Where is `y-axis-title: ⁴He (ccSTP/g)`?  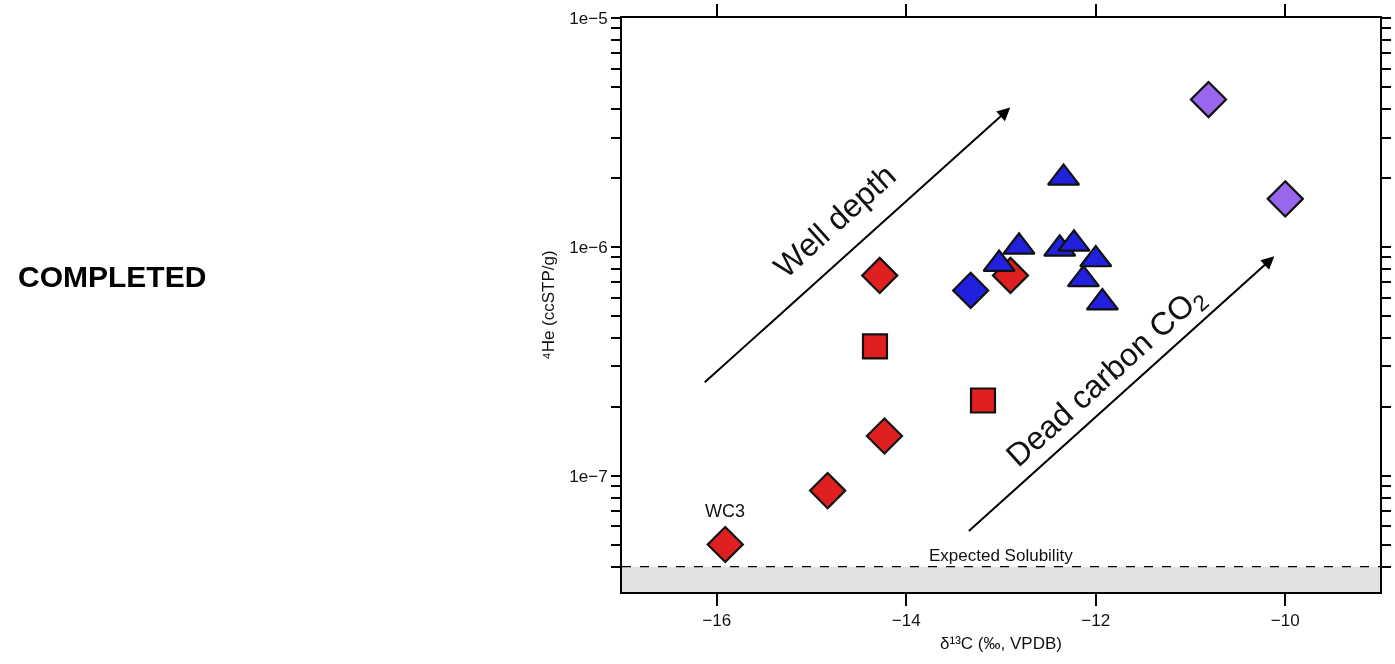
y-axis-title: ⁴He (ccSTP/g) is located at coordinates (549, 305).